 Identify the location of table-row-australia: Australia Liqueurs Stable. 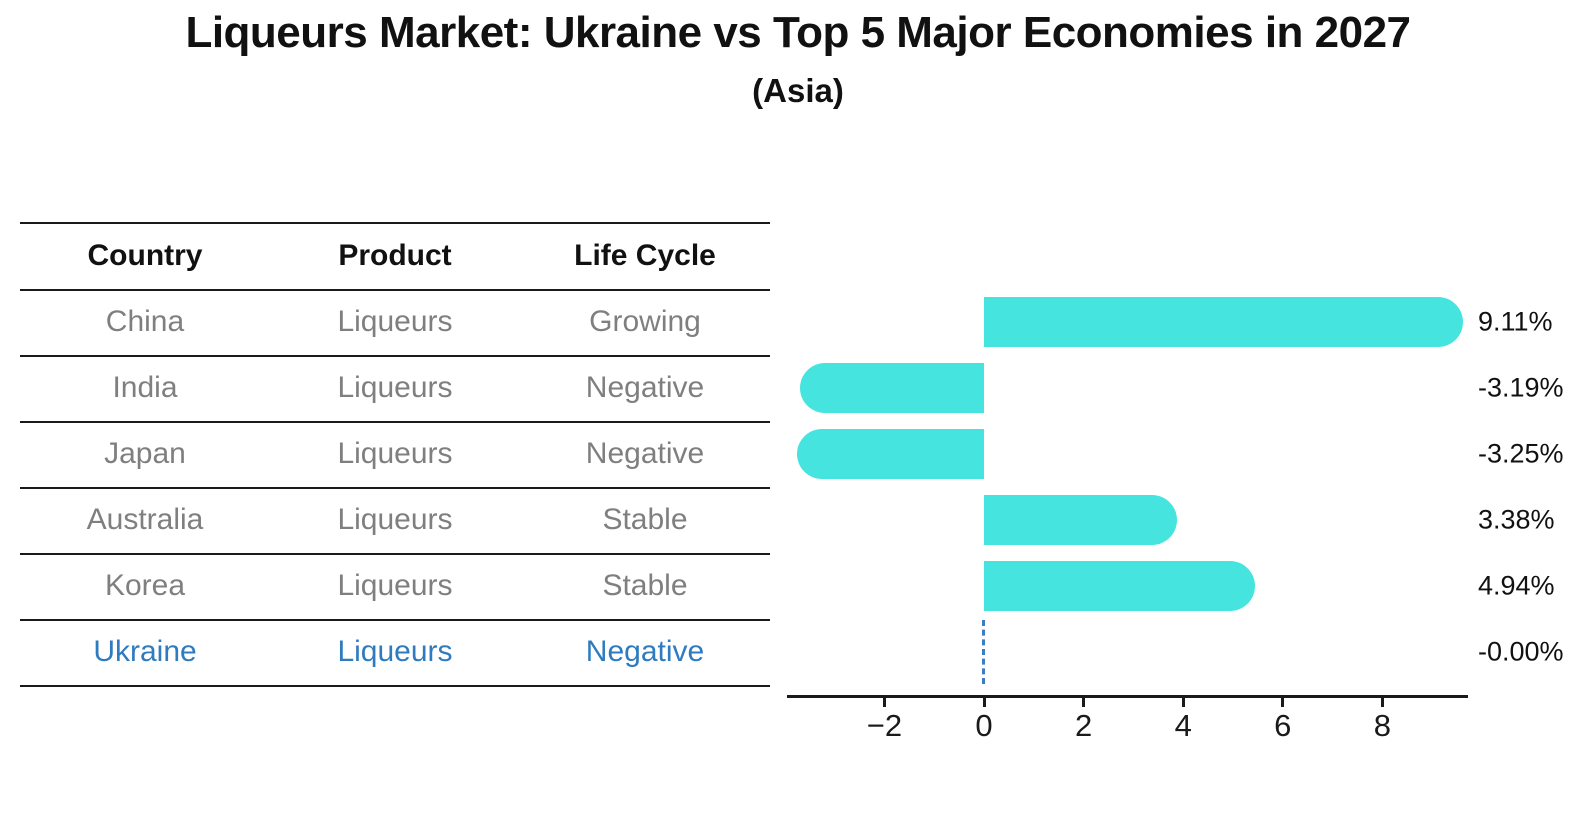
(395, 520).